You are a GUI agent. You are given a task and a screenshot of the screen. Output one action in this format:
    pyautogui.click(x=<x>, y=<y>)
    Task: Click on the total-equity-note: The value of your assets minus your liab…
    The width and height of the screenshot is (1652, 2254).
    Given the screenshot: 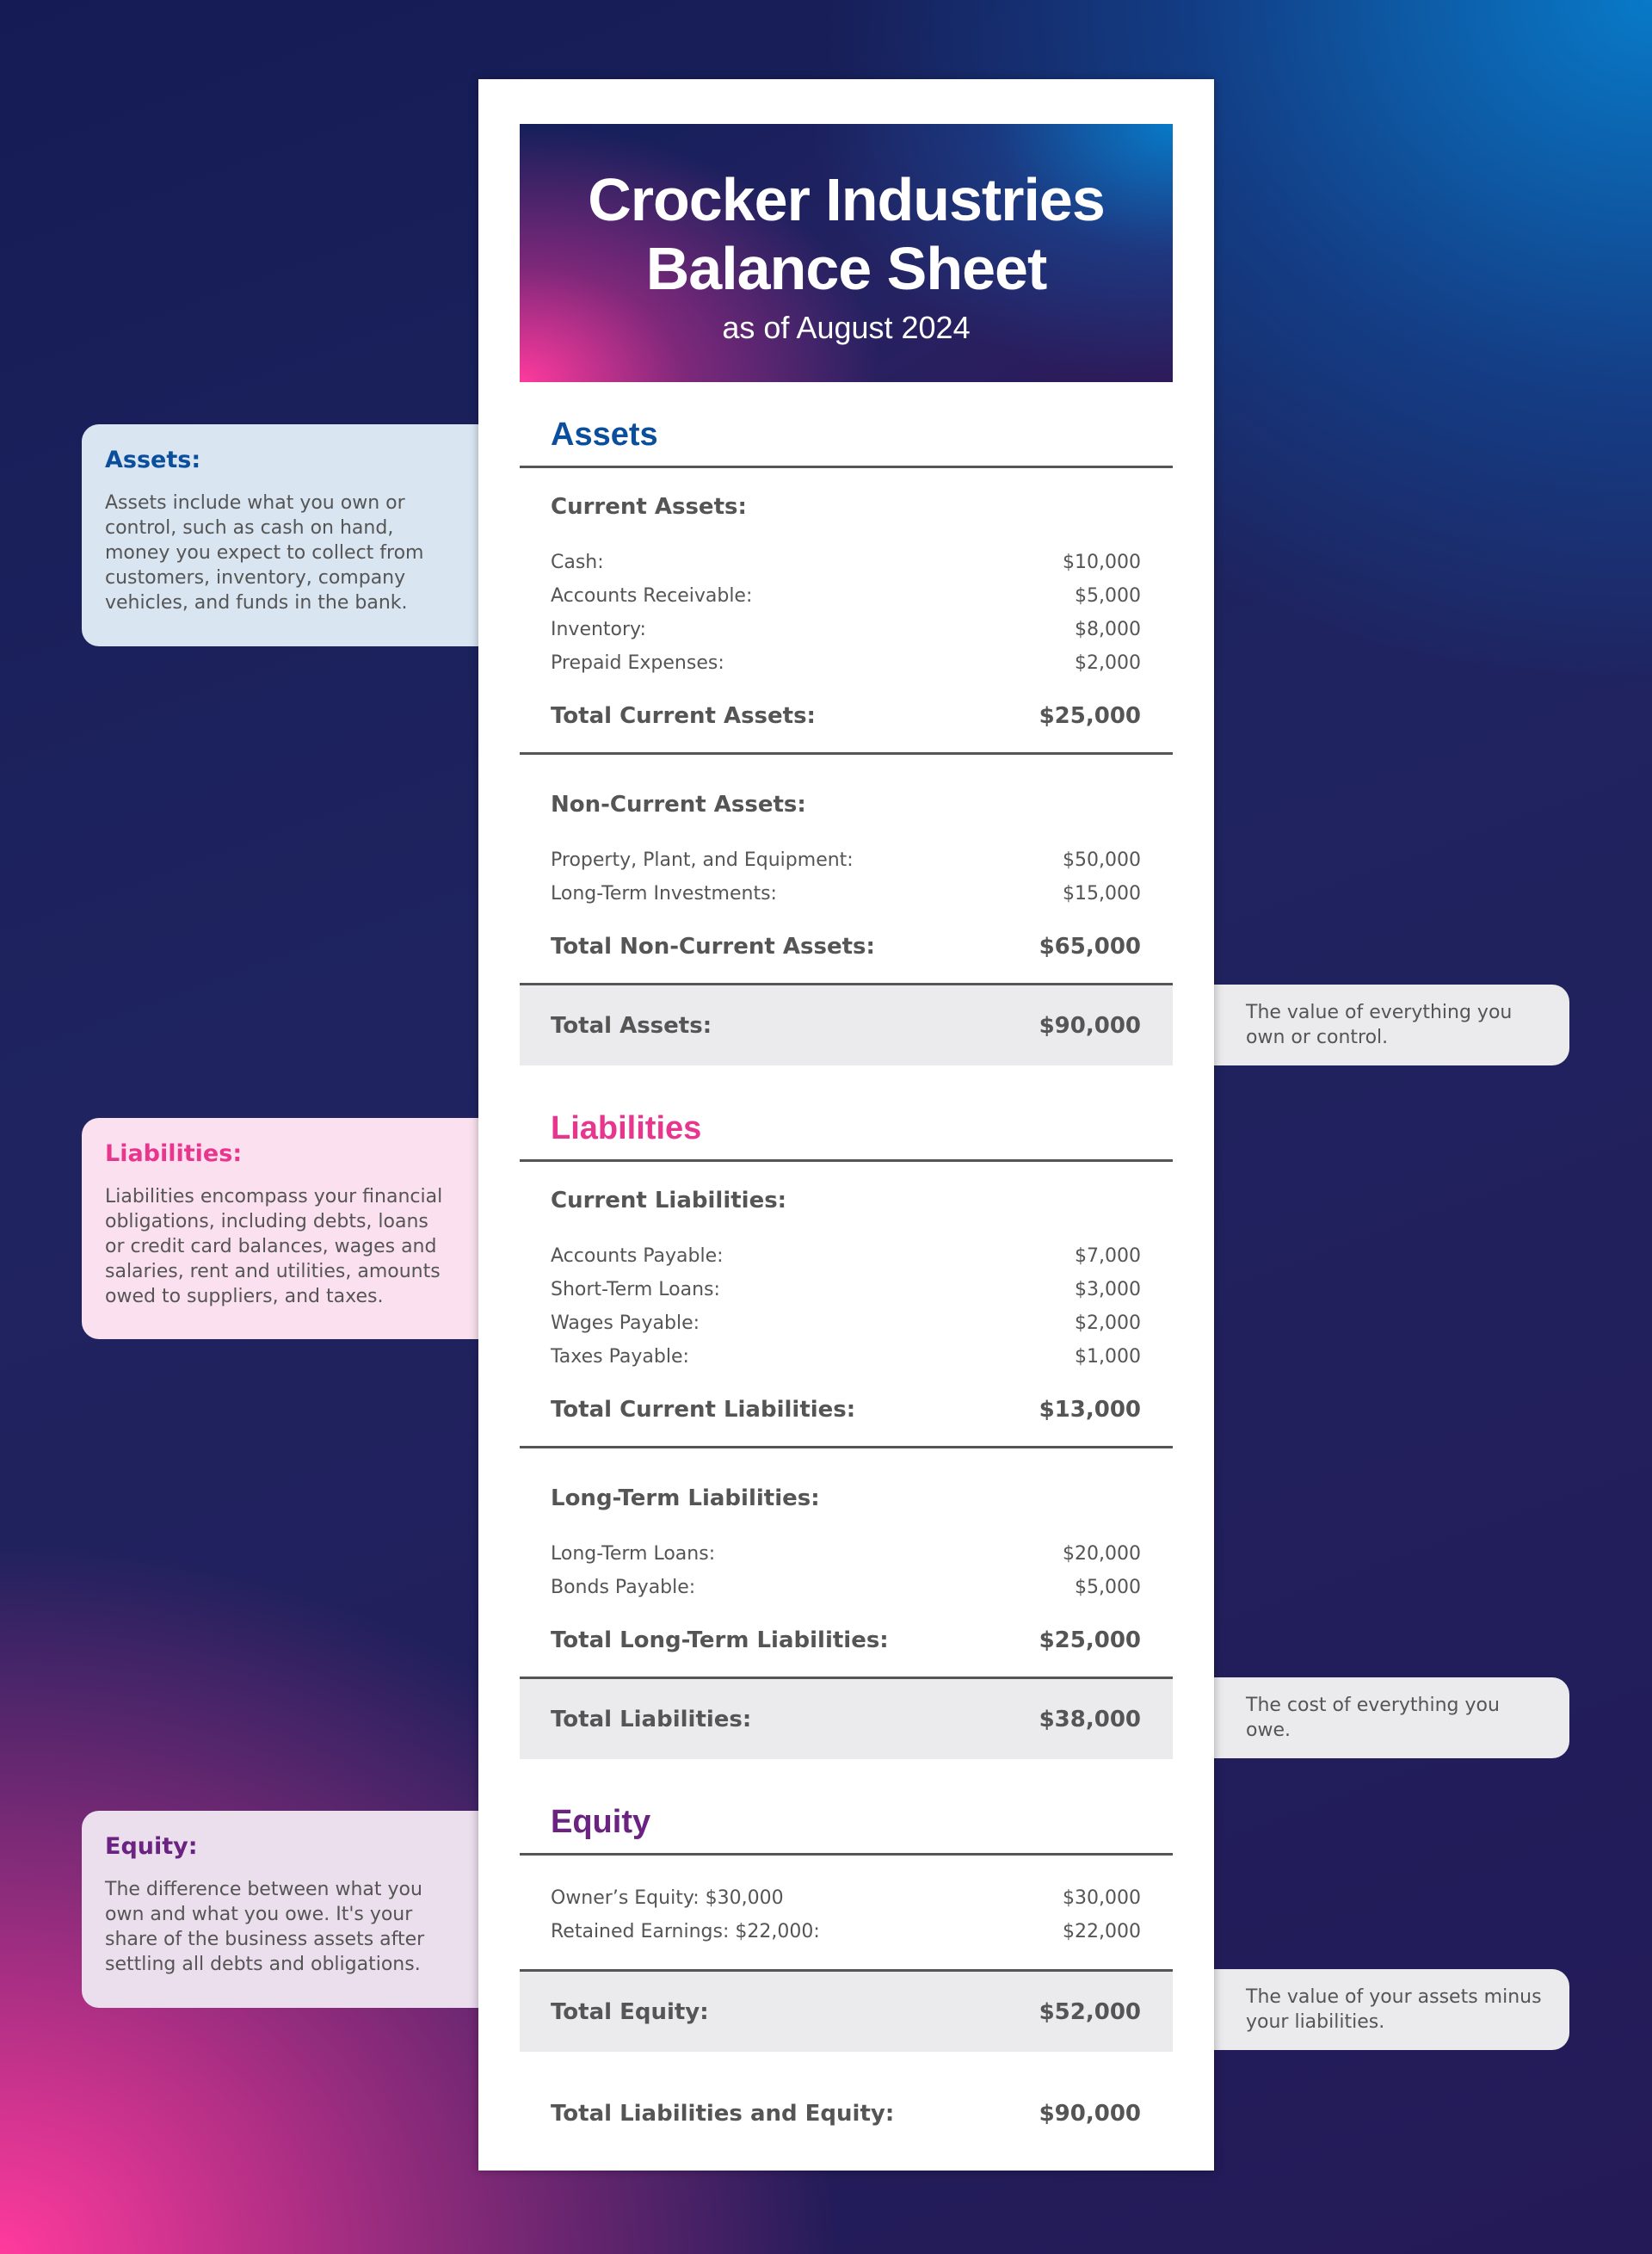 What is the action you would take?
    pyautogui.click(x=1369, y=2010)
    